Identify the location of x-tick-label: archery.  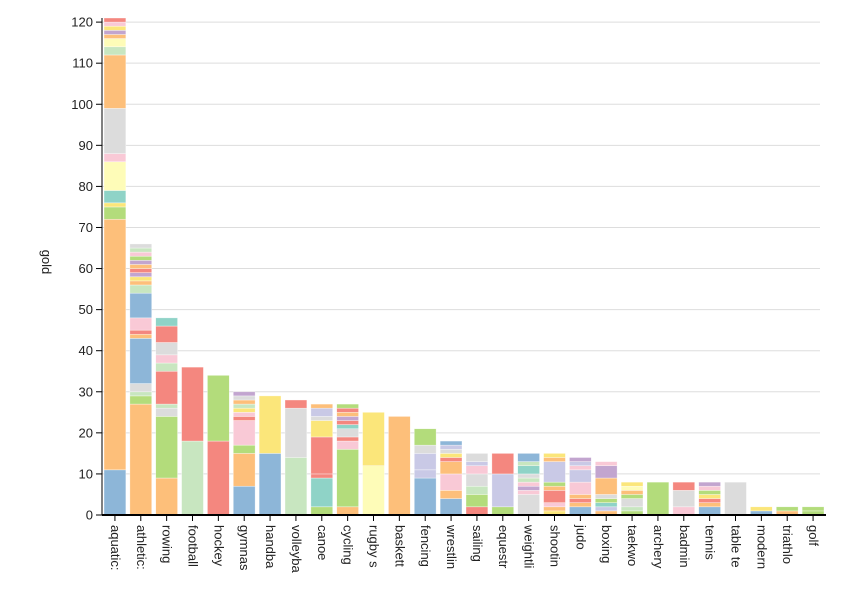
(658, 547).